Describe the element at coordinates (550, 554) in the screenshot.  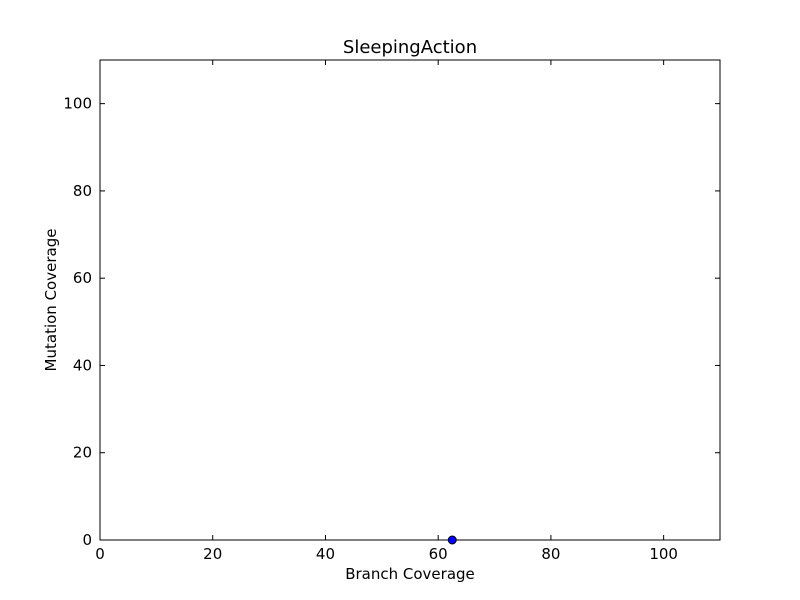
I see `x-tick-label: 80` at that location.